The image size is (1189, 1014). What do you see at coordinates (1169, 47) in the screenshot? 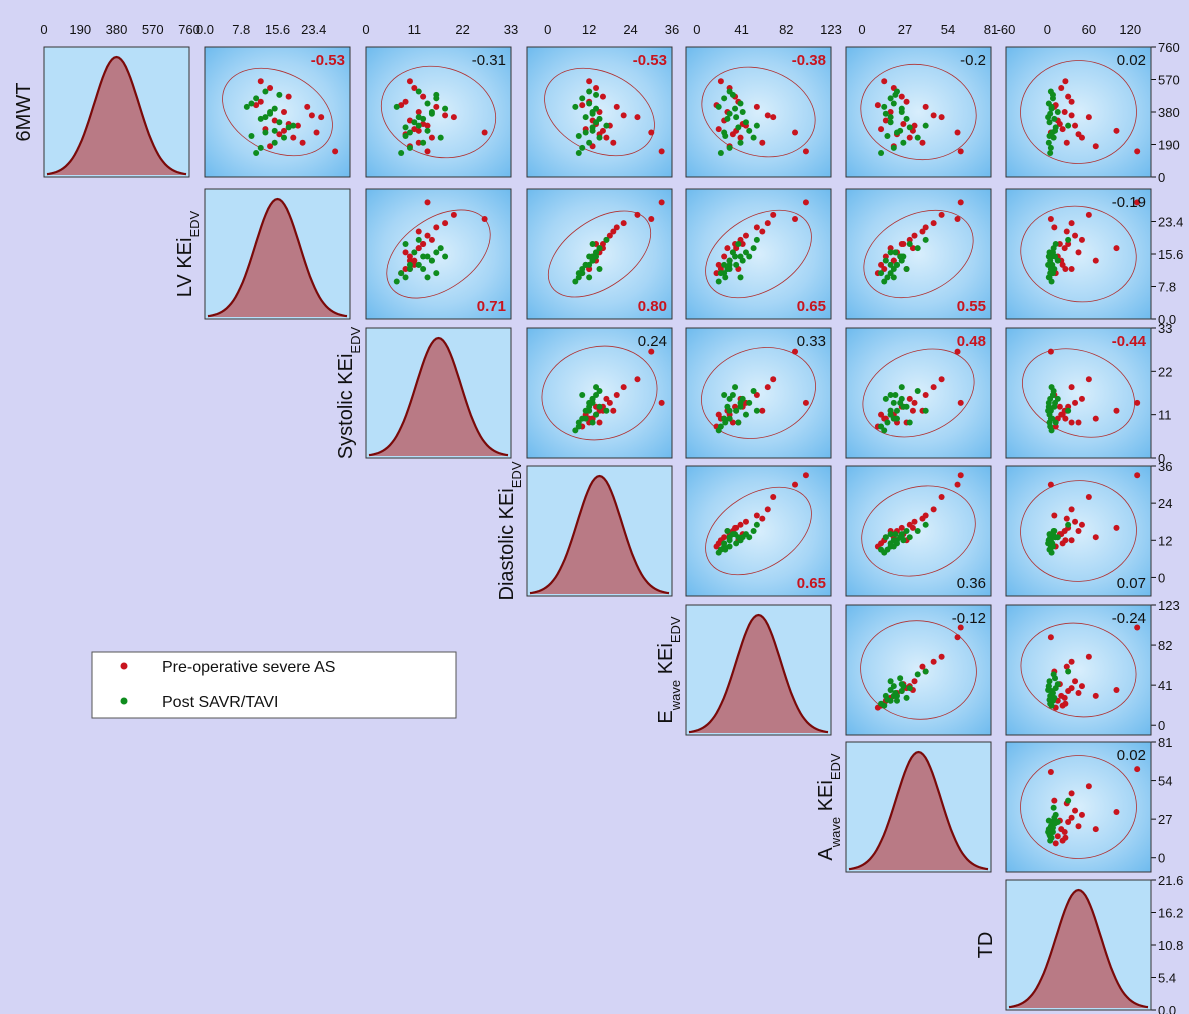
I see `right-tick-label: 760` at bounding box center [1169, 47].